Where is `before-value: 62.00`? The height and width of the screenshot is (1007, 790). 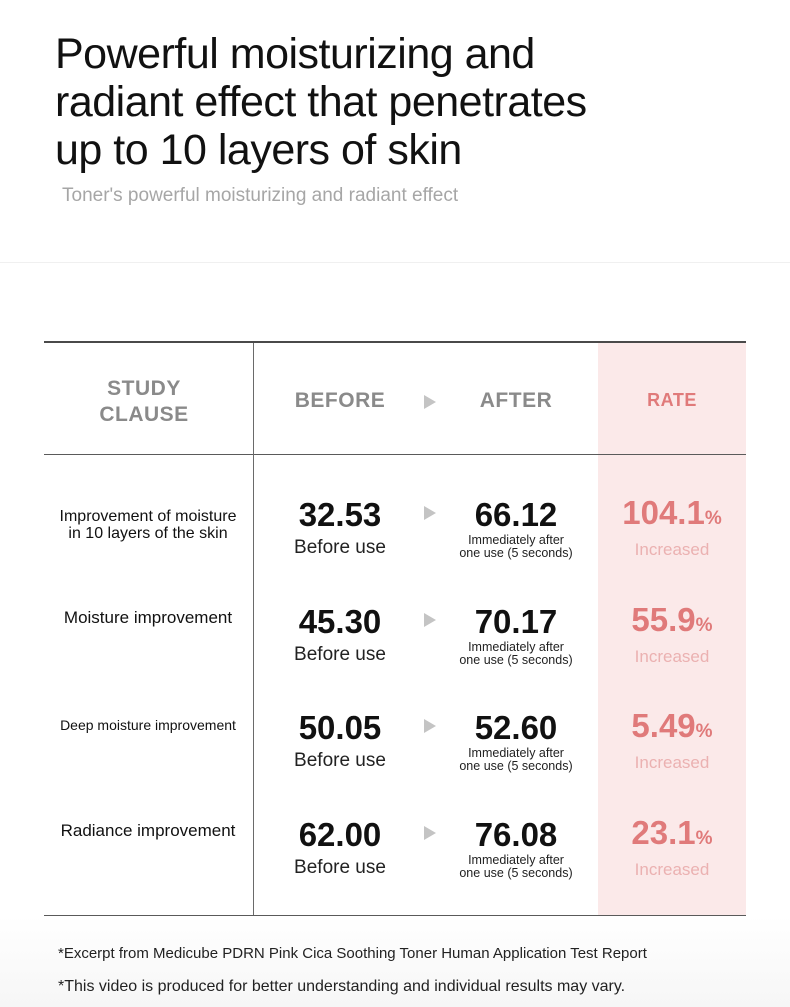
before-value: 62.00 is located at coordinates (340, 834).